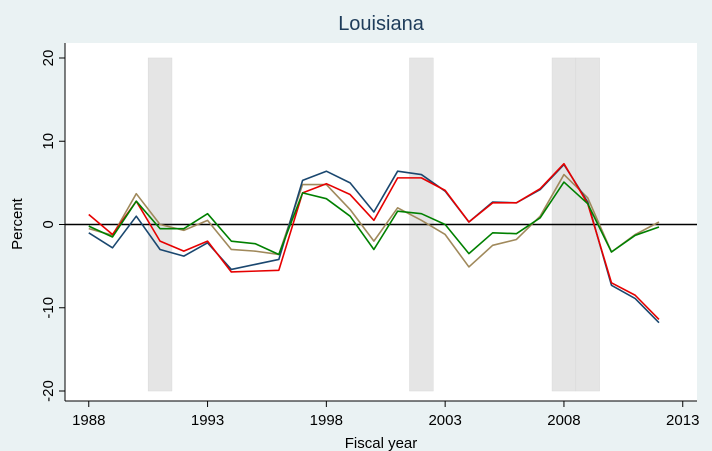  What do you see at coordinates (48, 141) in the screenshot?
I see `y-tick-label: 10` at bounding box center [48, 141].